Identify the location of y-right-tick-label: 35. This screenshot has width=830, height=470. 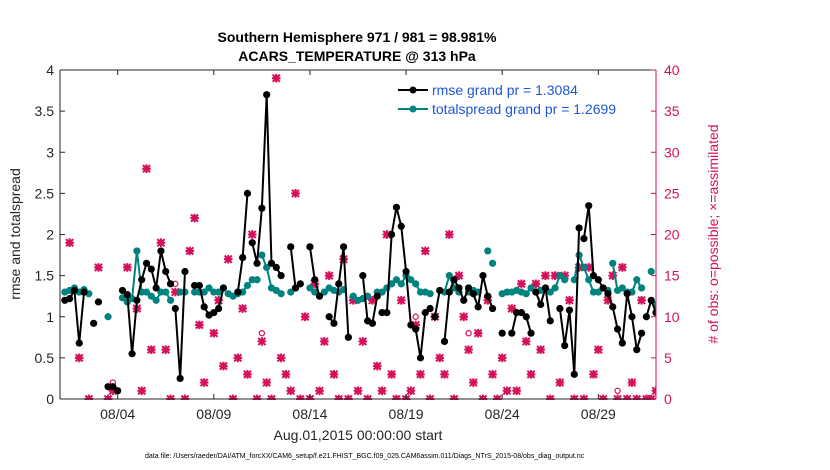
(672, 111).